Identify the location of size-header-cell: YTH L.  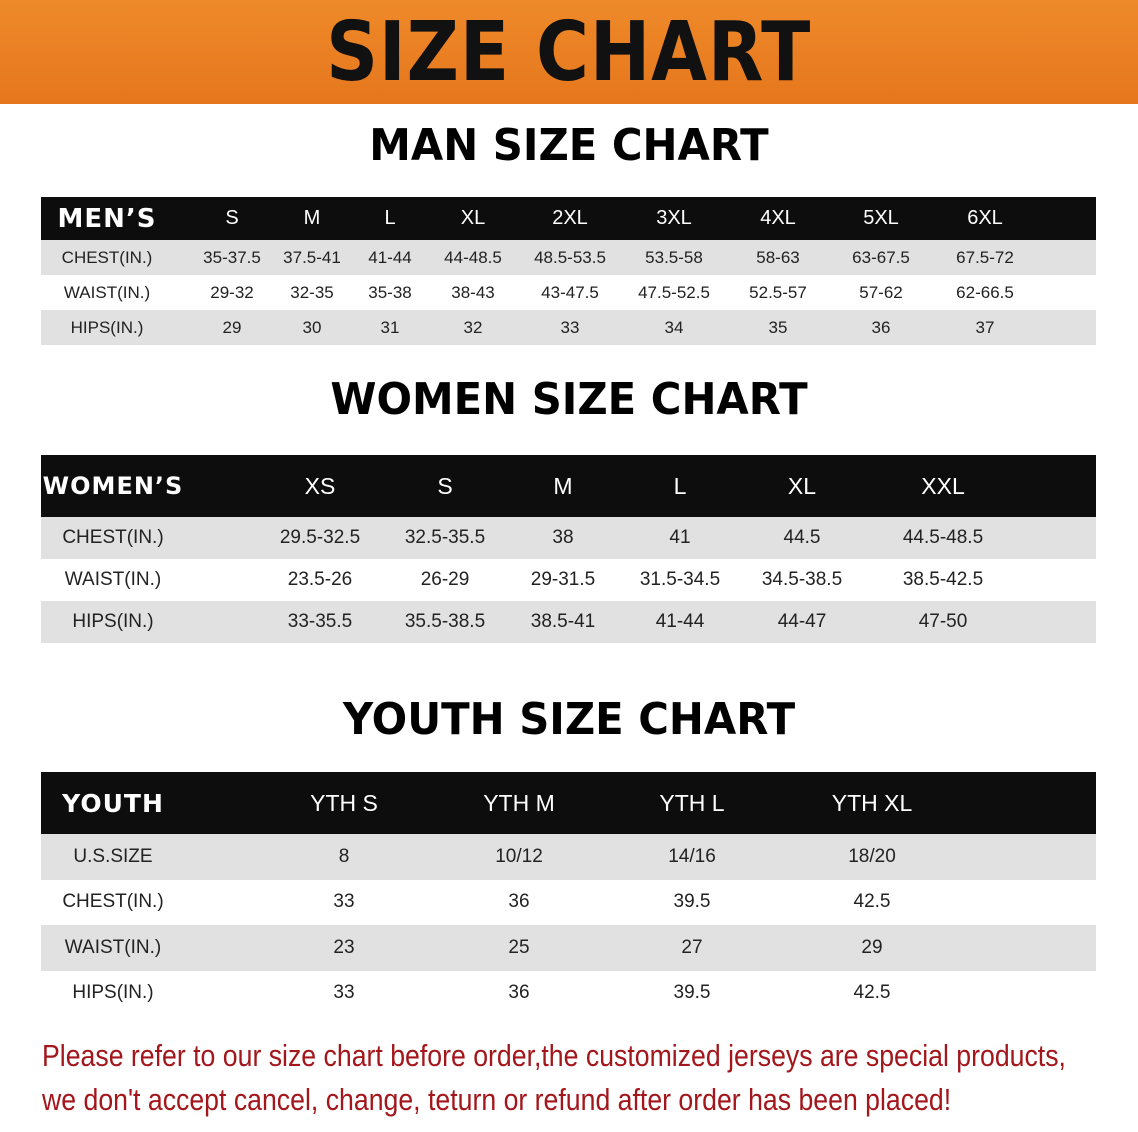
(692, 802).